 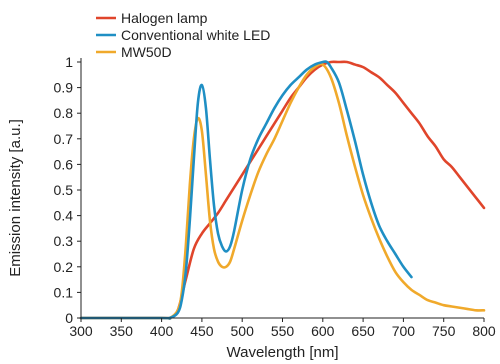 What do you see at coordinates (243, 331) in the screenshot?
I see `x-tick-label-500: 500` at bounding box center [243, 331].